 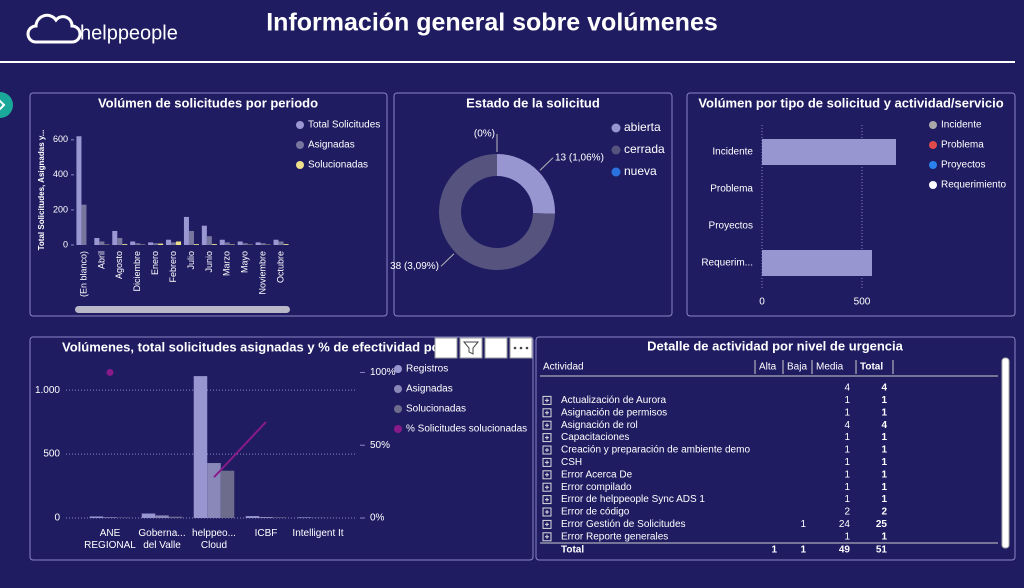 I want to click on legend-label: nueva, so click(x=640, y=171).